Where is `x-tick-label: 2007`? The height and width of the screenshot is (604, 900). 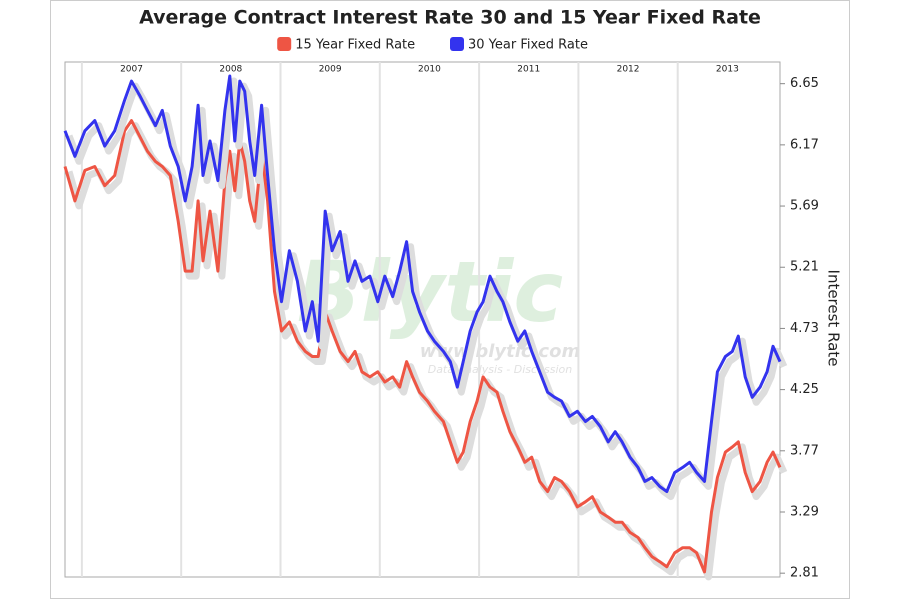 x-tick-label: 2007 is located at coordinates (131, 70).